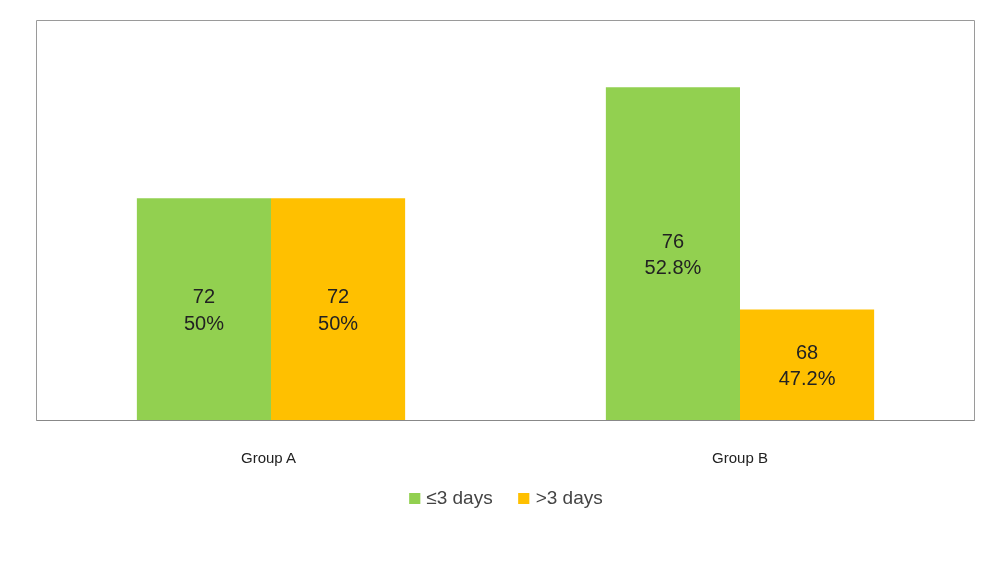  What do you see at coordinates (807, 365) in the screenshot?
I see `data-label: 68 47.2%` at bounding box center [807, 365].